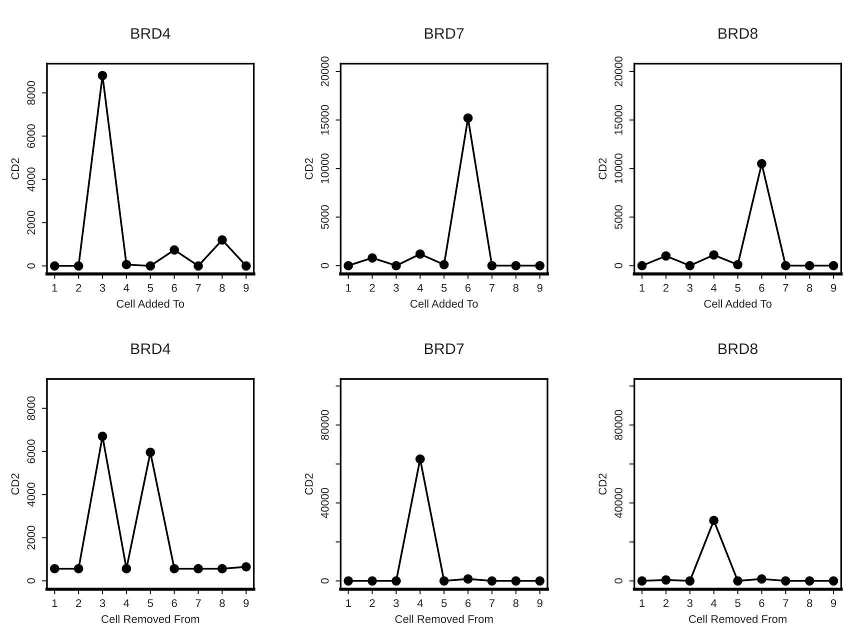 This screenshot has height=637, width=854. Describe the element at coordinates (324, 71) in the screenshot. I see `y-tick-label: 20000` at that location.